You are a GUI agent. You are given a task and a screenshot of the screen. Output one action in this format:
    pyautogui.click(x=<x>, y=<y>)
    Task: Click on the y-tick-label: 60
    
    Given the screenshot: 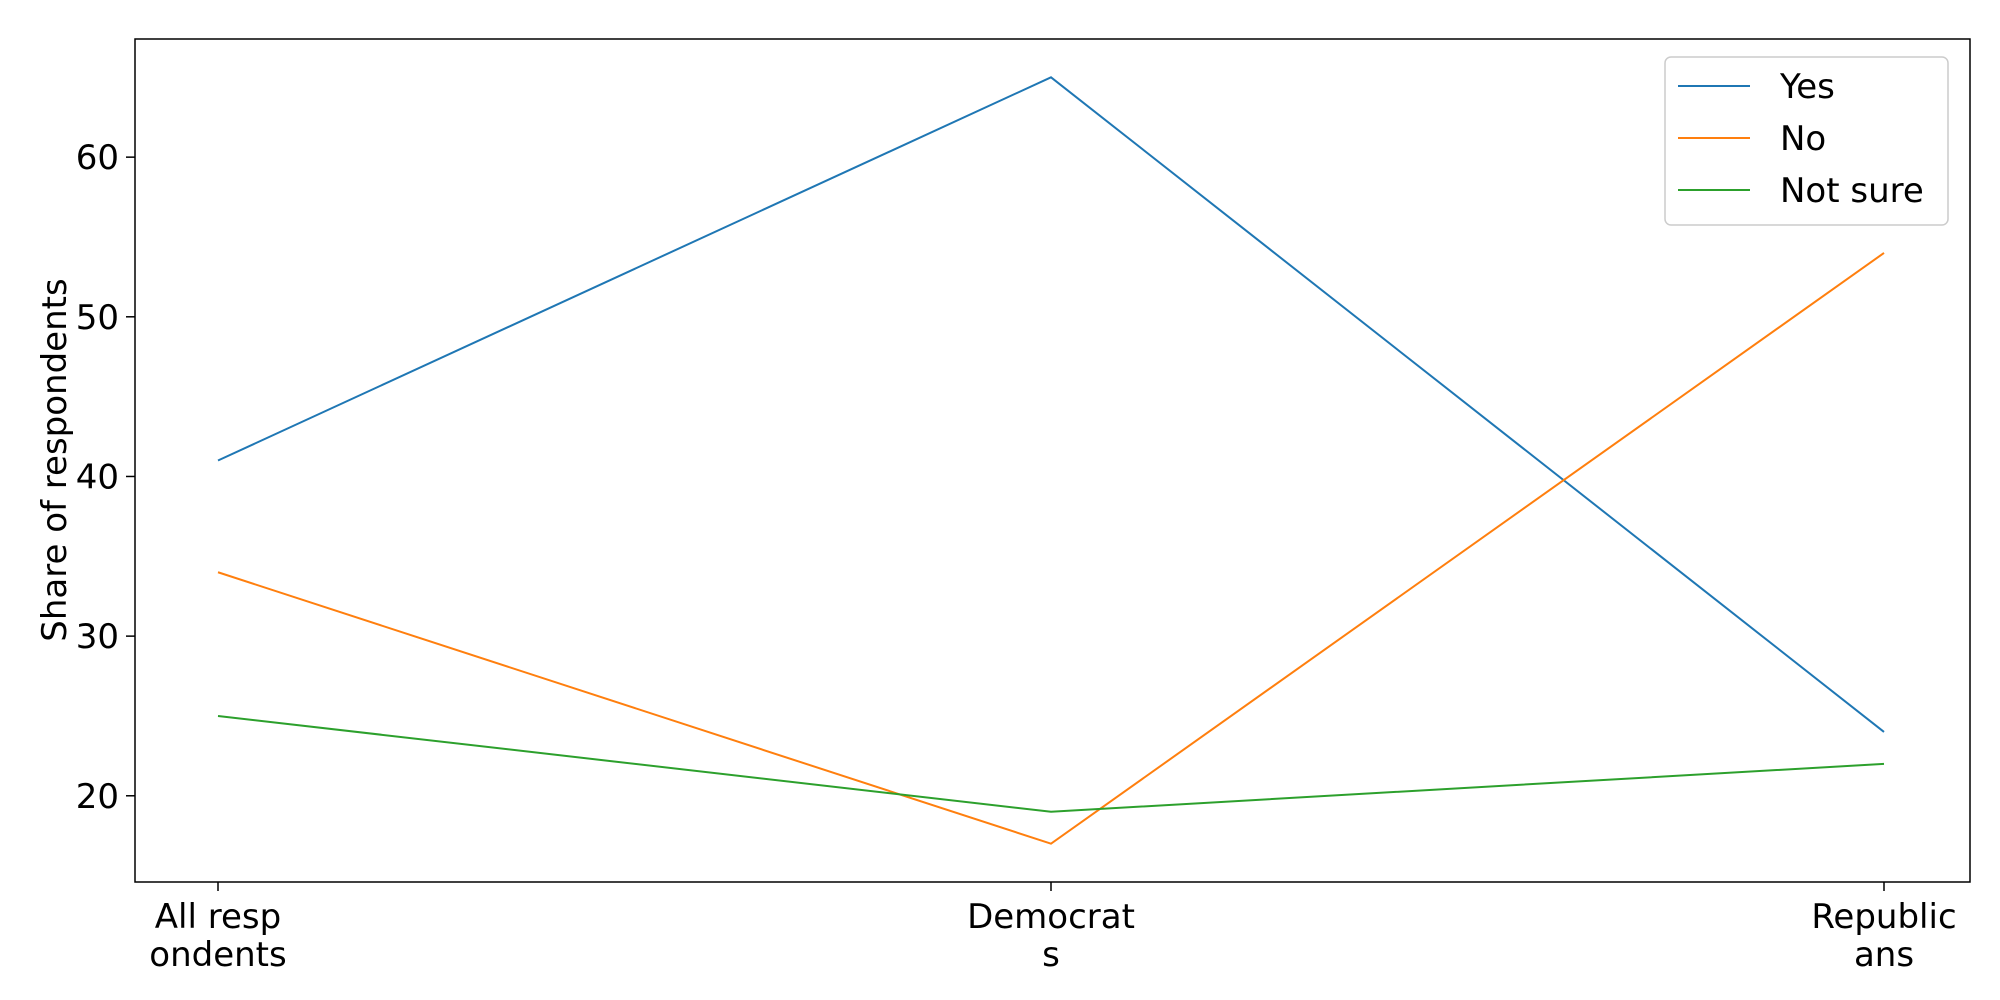 What is the action you would take?
    pyautogui.click(x=97, y=158)
    